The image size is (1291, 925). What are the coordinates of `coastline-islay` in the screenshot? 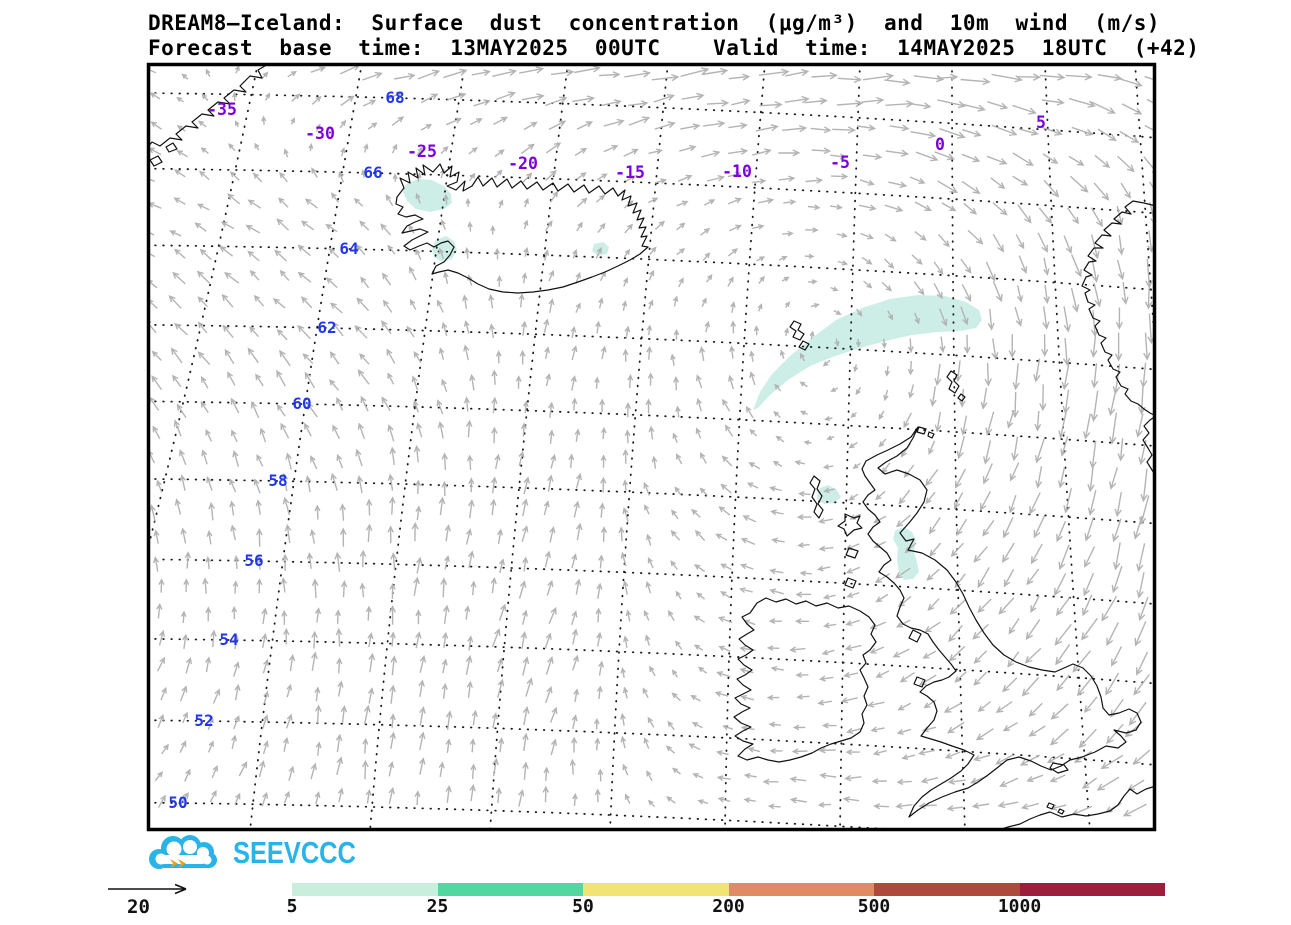 It's located at (850, 583).